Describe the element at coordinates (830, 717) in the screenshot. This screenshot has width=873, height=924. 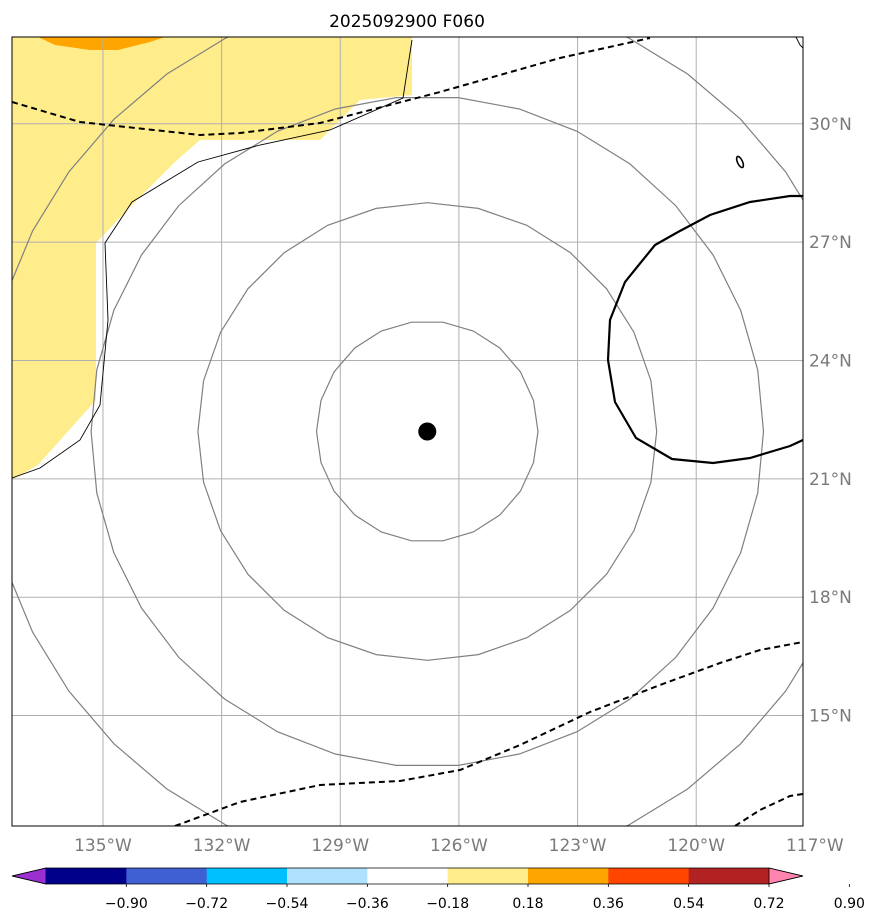
I see `lat-label: 15°N` at that location.